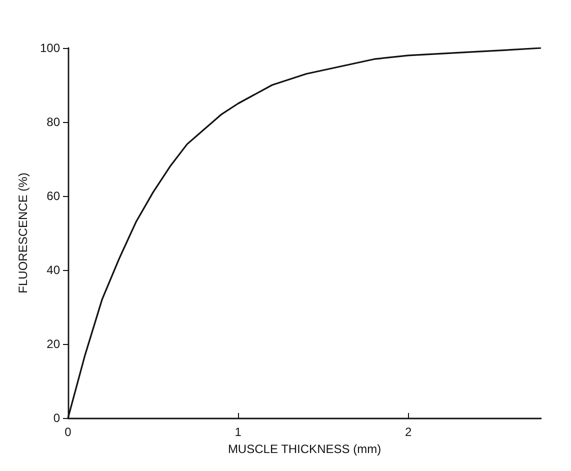  I want to click on y-tick-label: 20, so click(53, 344).